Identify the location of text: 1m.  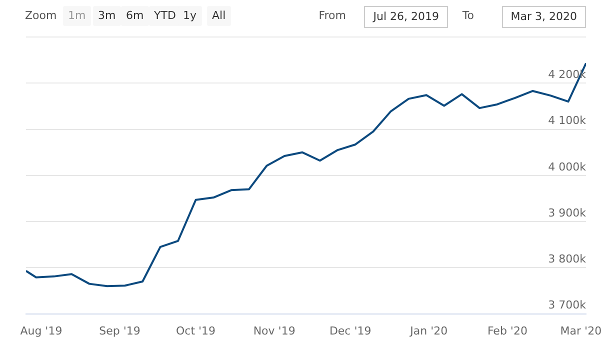
(77, 16).